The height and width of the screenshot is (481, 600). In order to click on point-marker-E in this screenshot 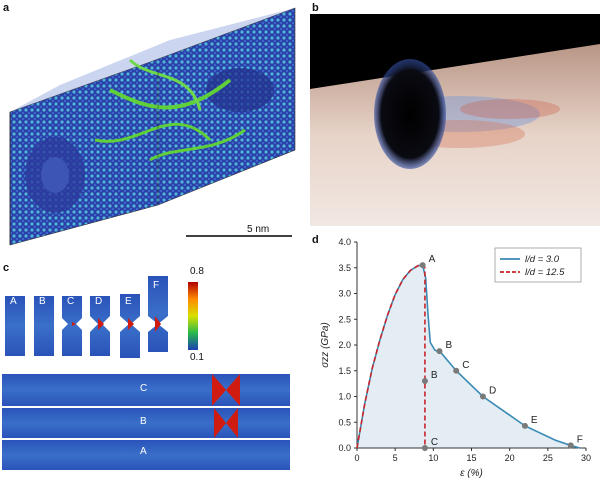, I will do `click(524, 425)`.